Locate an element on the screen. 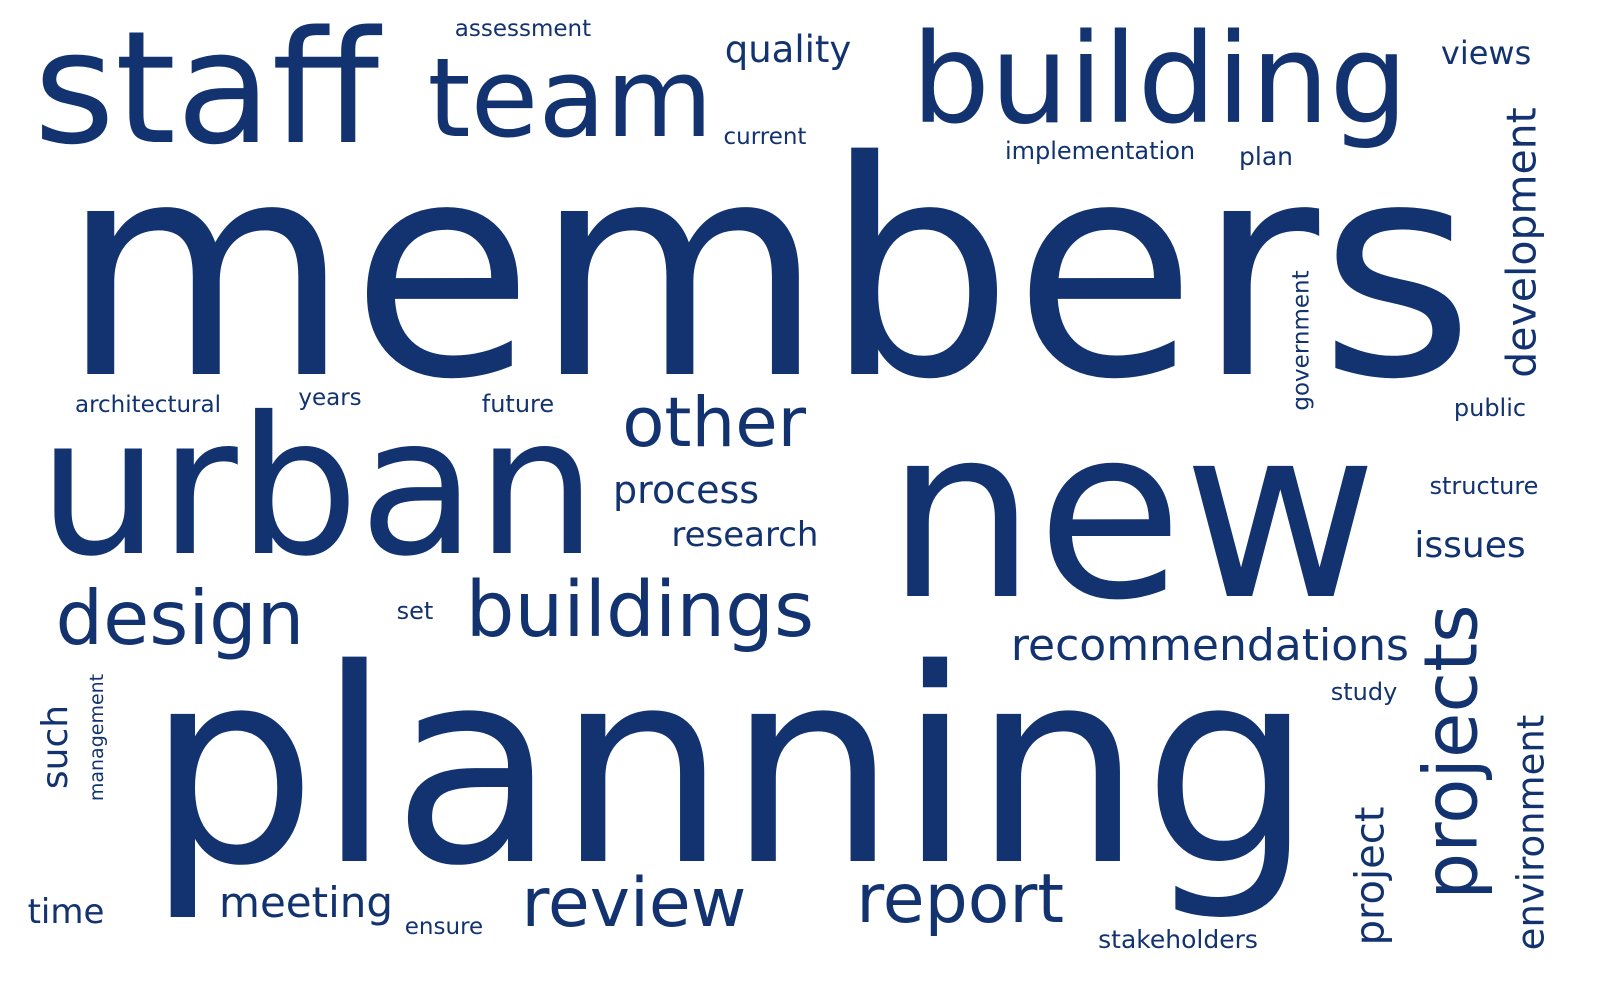  word-time: time is located at coordinates (66, 912).